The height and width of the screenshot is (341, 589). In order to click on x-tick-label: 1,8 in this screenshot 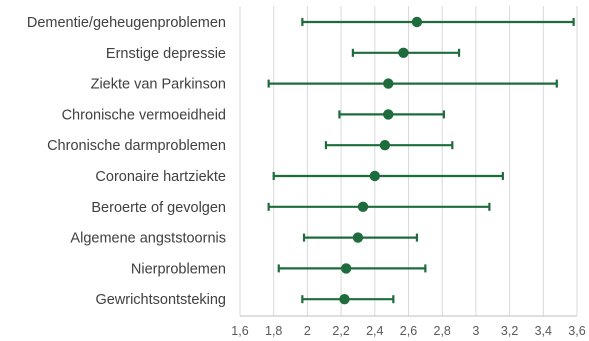, I will do `click(273, 331)`.